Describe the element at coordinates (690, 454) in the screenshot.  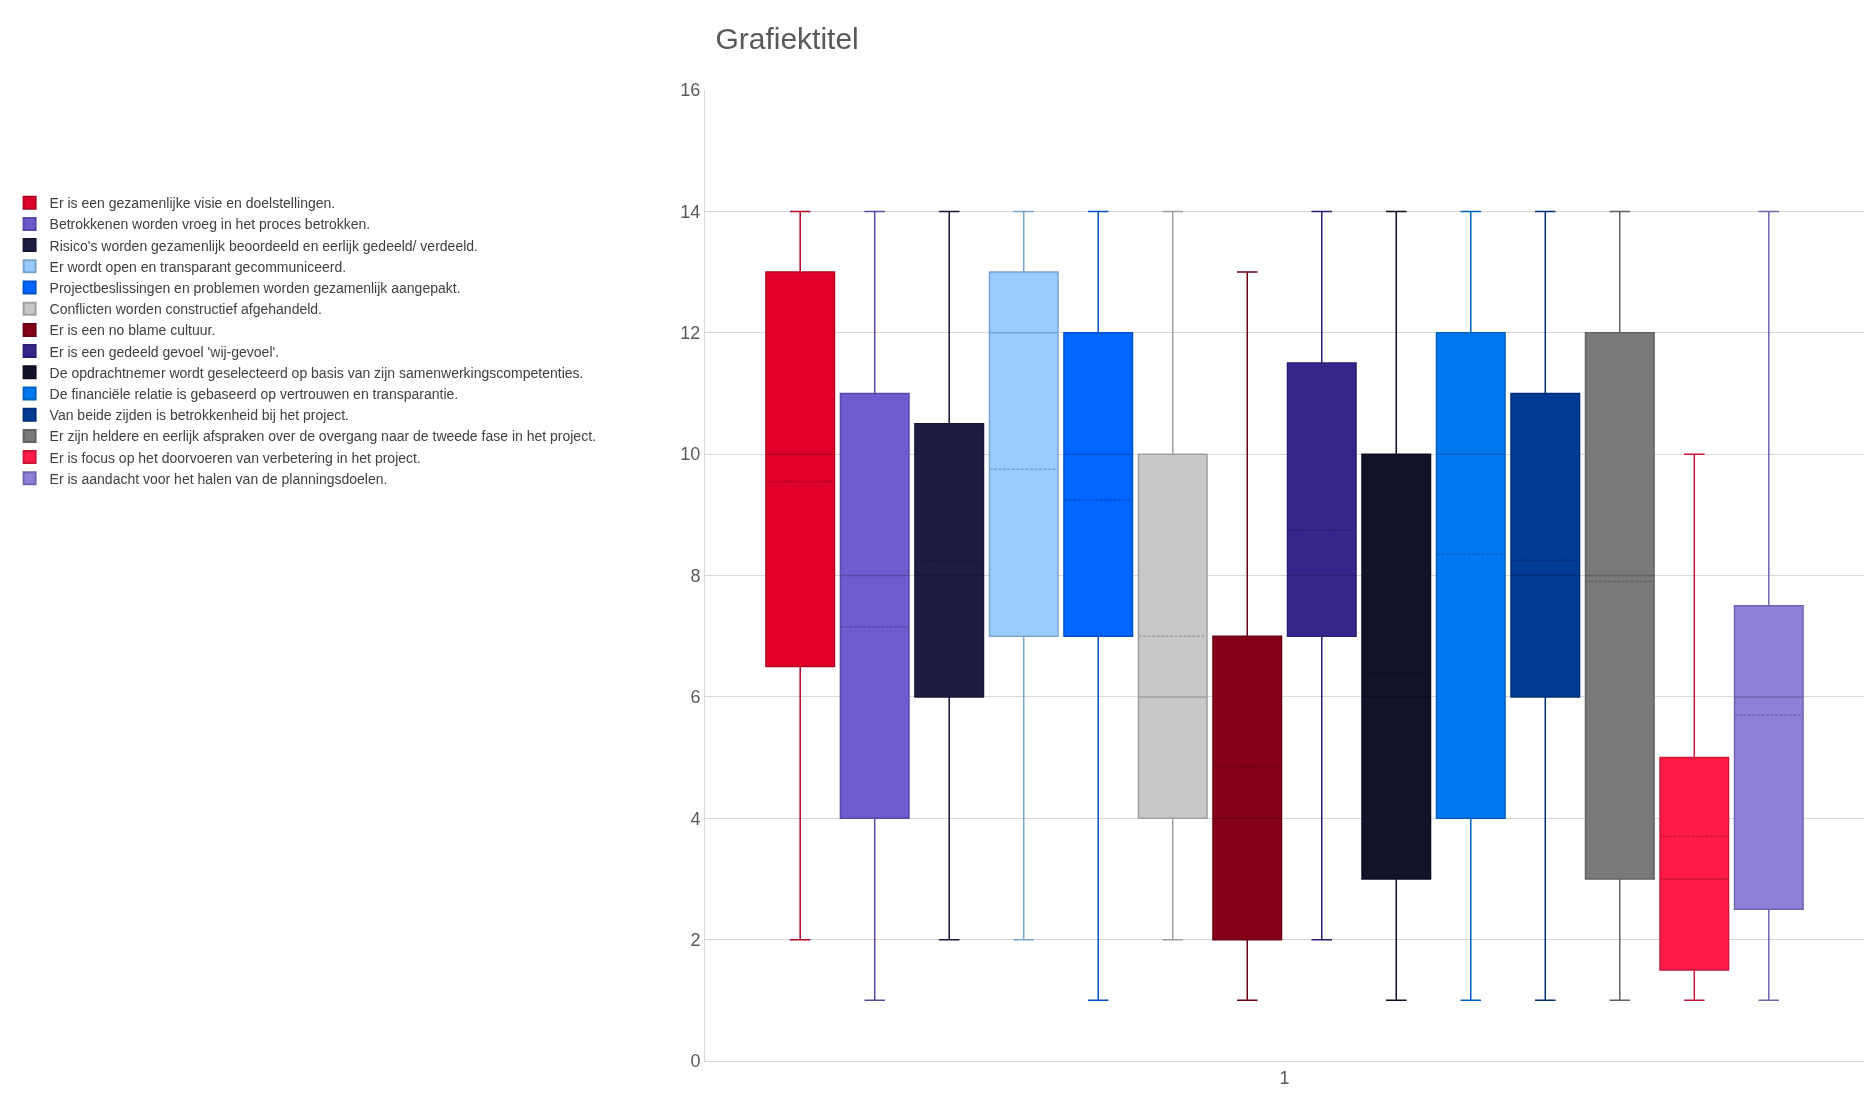
I see `y-tick-label: 10` at that location.